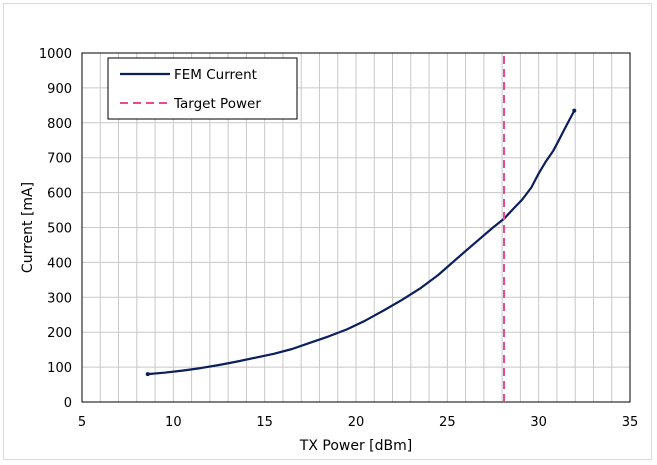 Image resolution: width=657 pixels, height=465 pixels. Describe the element at coordinates (59, 263) in the screenshot. I see `y-tick-label: 400` at that location.